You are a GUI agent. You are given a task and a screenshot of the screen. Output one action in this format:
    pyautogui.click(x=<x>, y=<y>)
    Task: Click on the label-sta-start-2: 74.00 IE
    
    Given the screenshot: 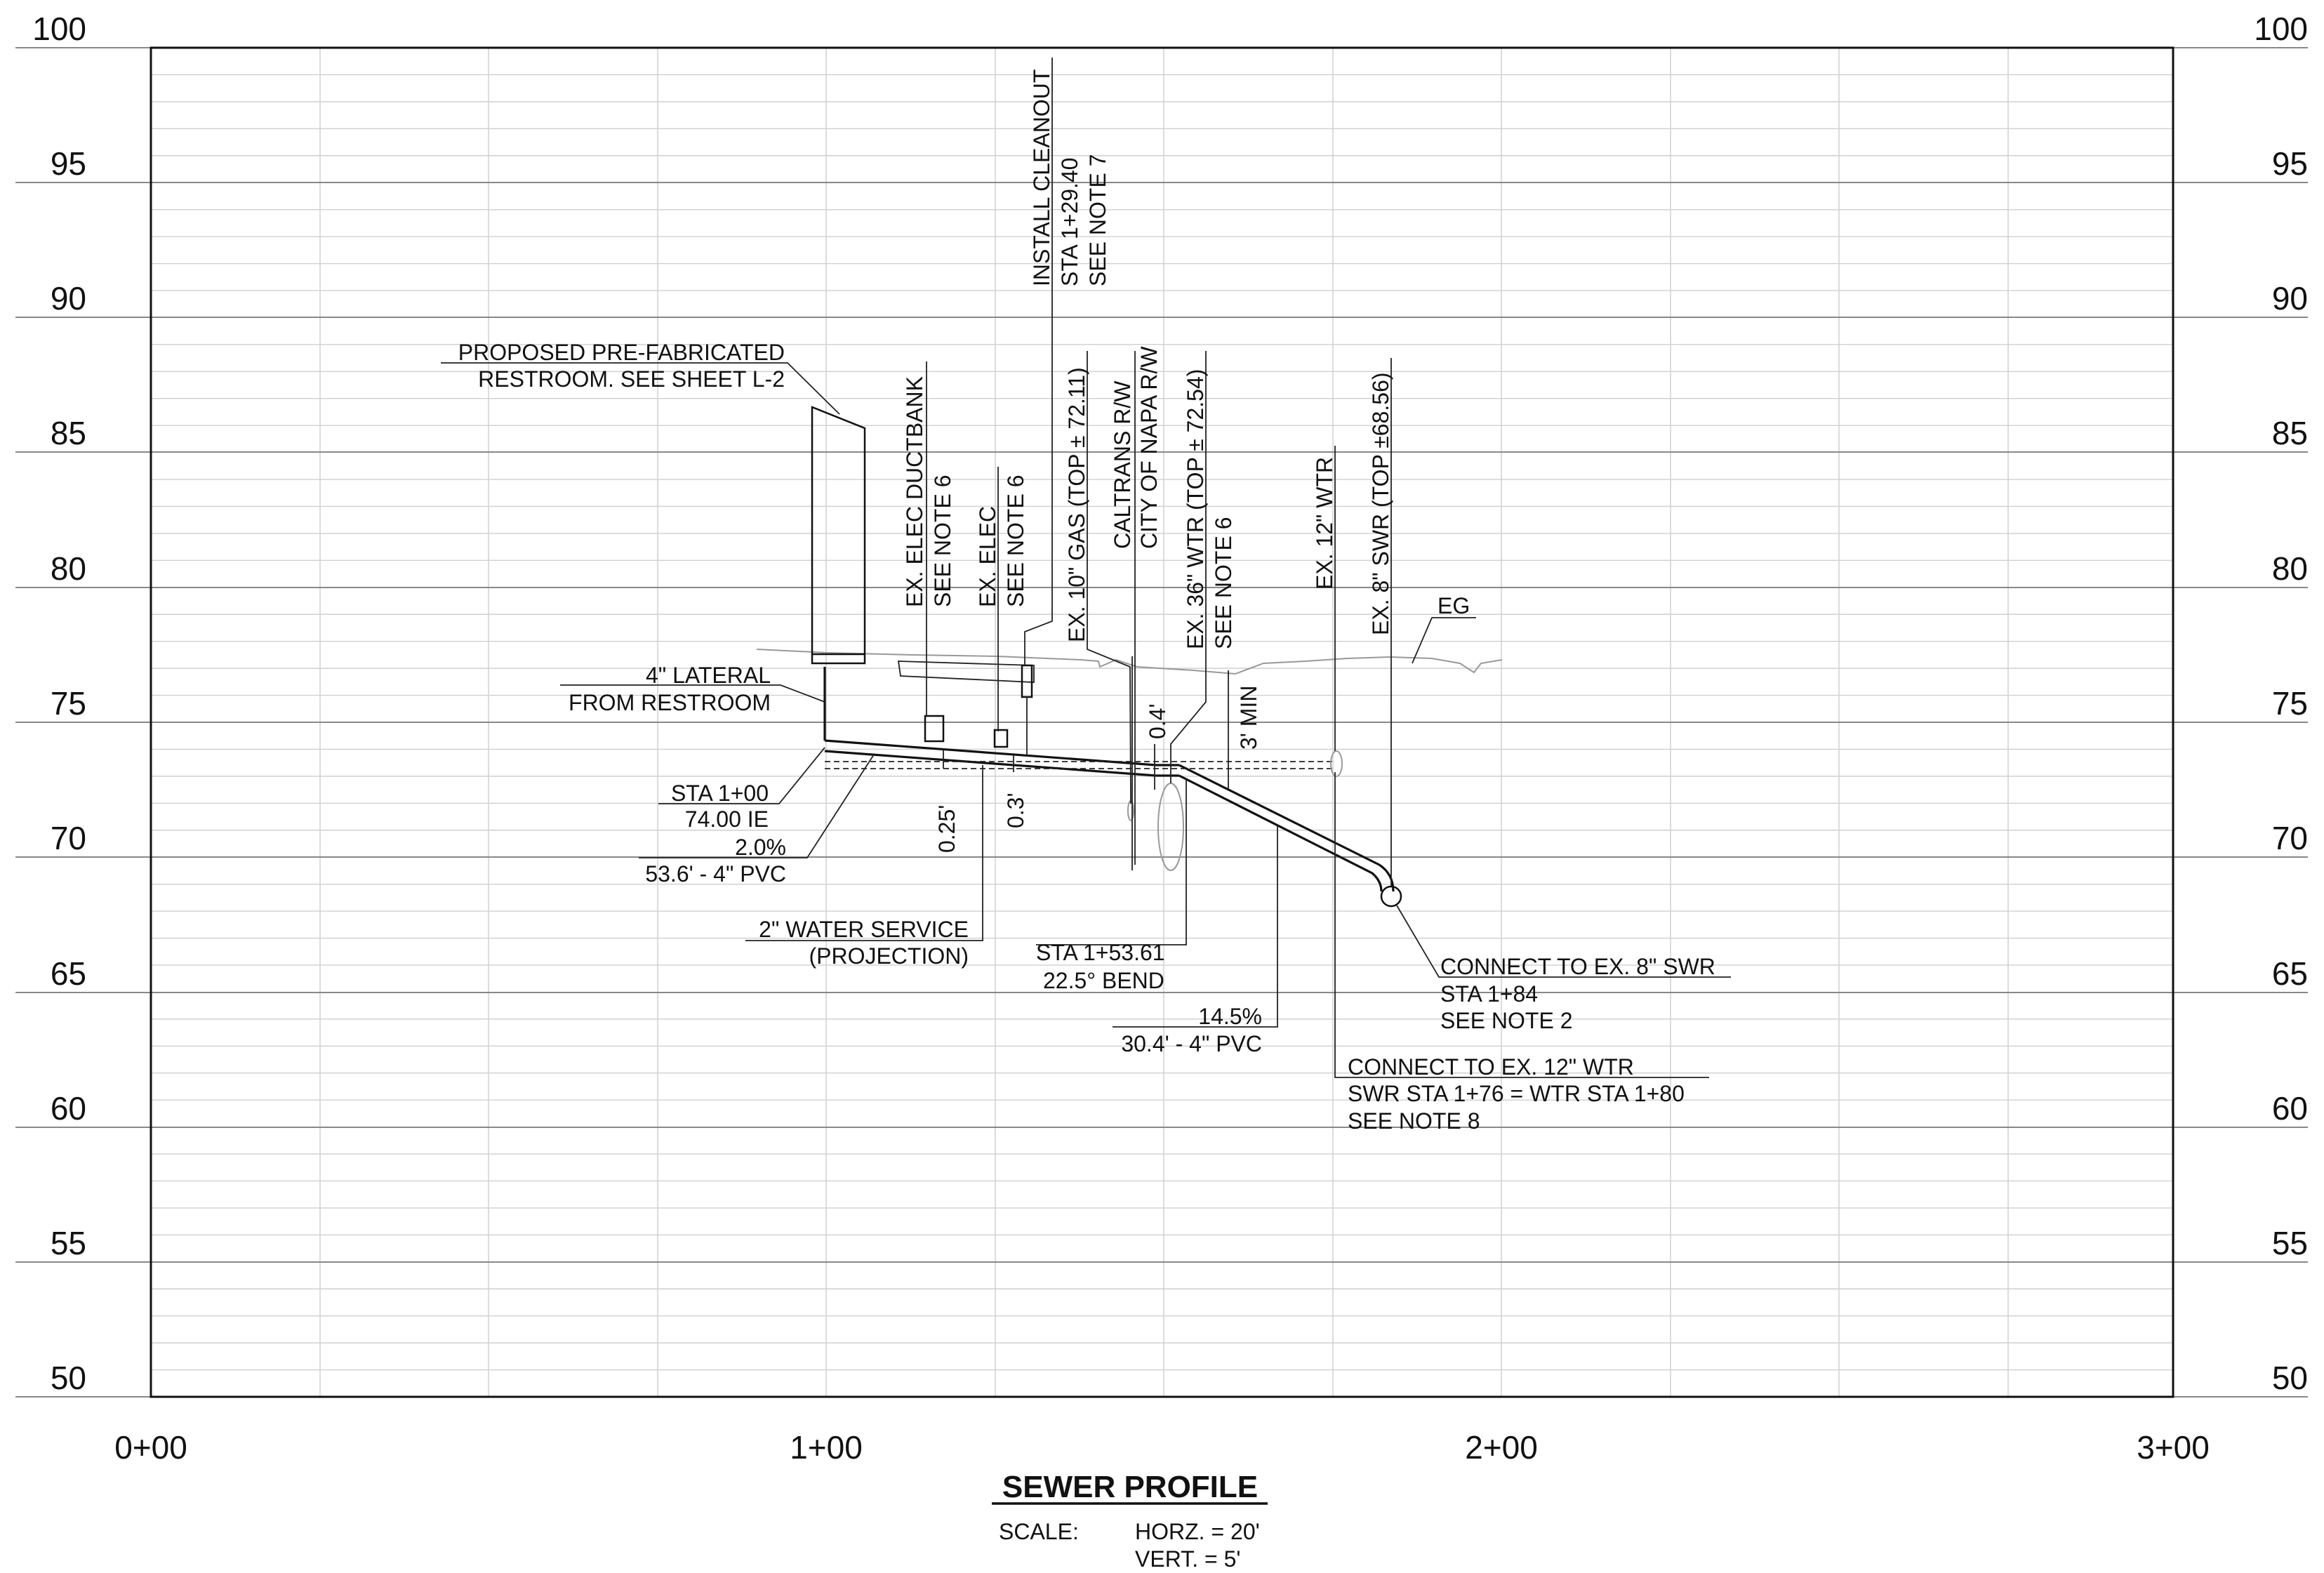 What is the action you would take?
    pyautogui.click(x=727, y=819)
    